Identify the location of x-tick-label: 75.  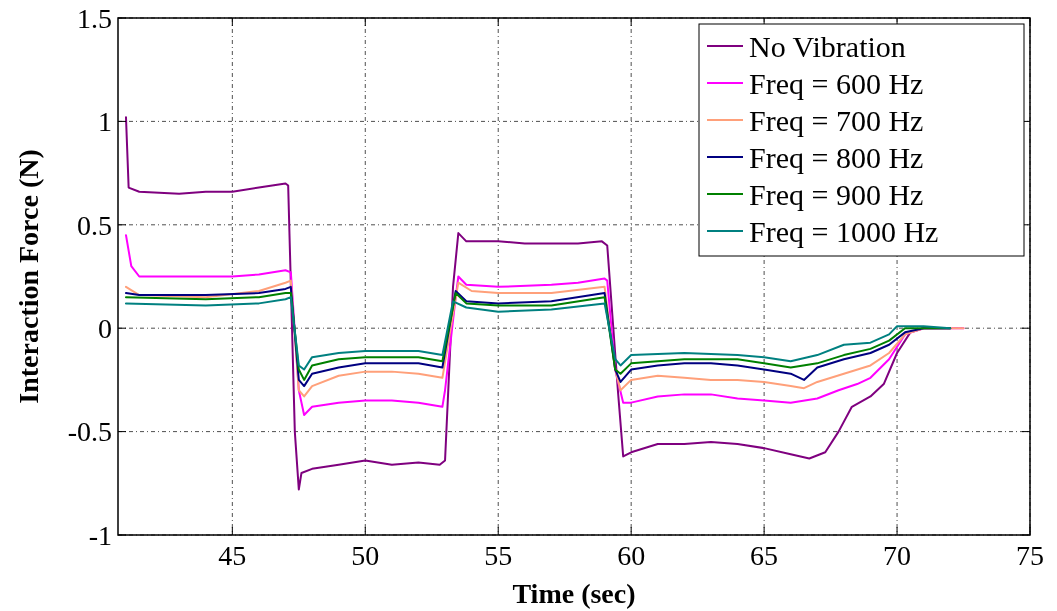
(1030, 555).